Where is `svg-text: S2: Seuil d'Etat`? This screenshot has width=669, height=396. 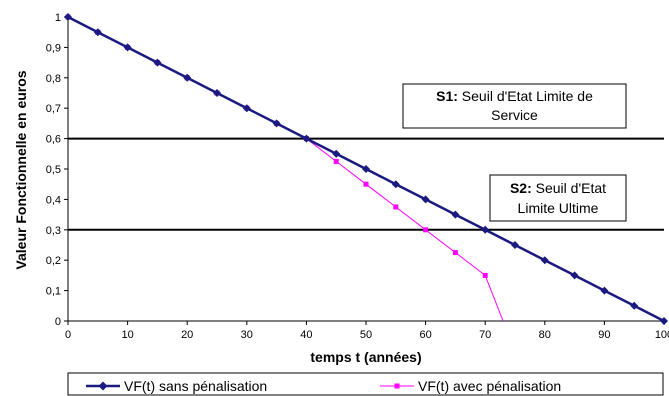
svg-text: S2: Seuil d'Etat is located at coordinates (558, 188).